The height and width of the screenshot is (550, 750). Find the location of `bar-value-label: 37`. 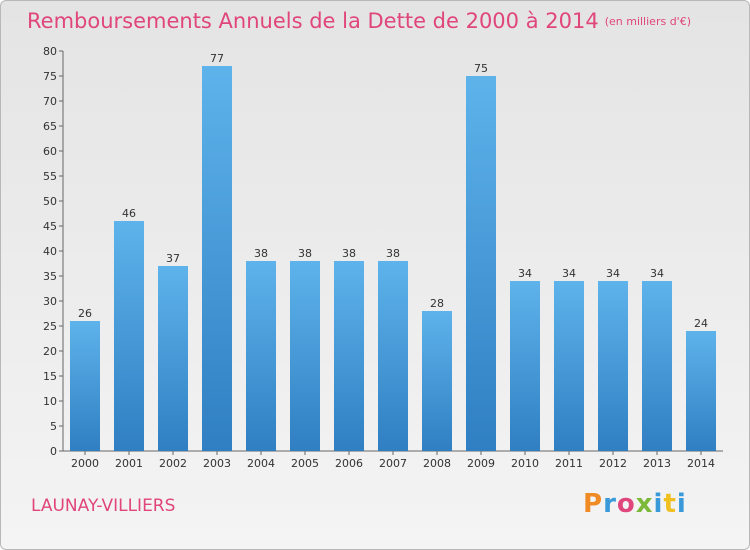

bar-value-label: 37 is located at coordinates (173, 258).